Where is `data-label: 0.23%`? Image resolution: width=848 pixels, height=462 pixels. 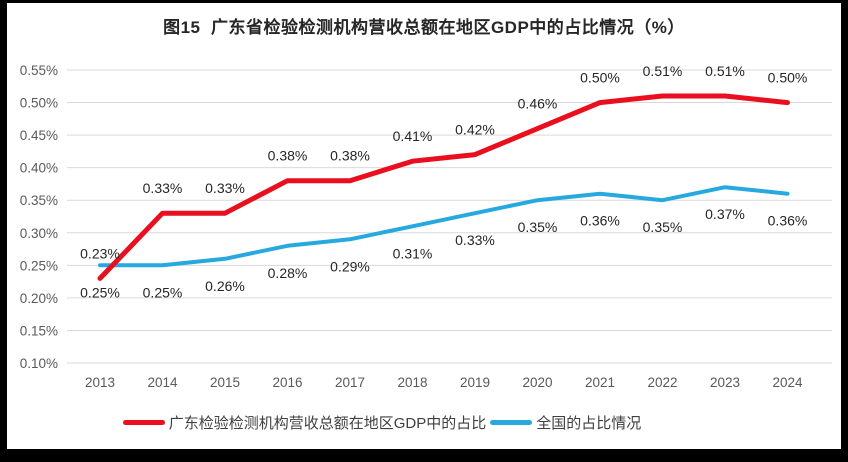
data-label: 0.23% is located at coordinates (100, 253).